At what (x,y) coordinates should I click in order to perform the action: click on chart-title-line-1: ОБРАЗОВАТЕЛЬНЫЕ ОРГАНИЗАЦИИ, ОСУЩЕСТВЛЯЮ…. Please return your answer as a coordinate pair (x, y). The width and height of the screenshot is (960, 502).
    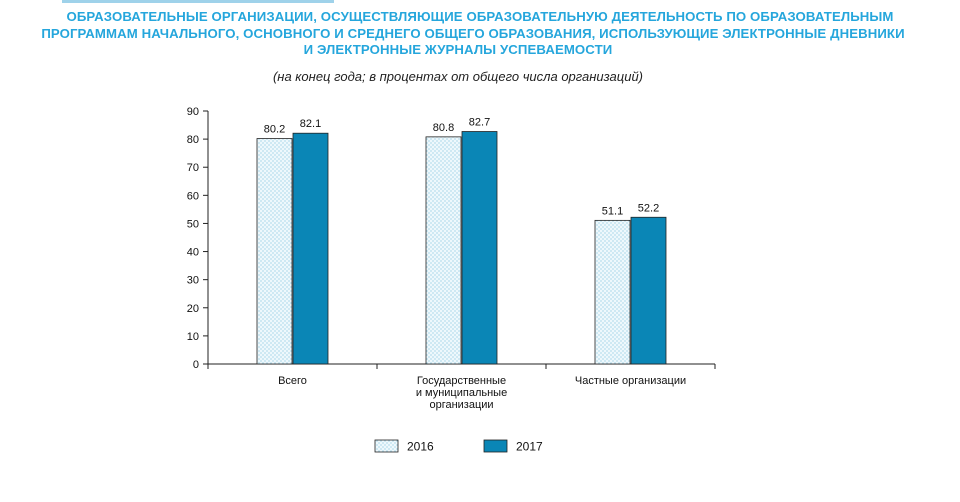
    Looking at the image, I should click on (480, 16).